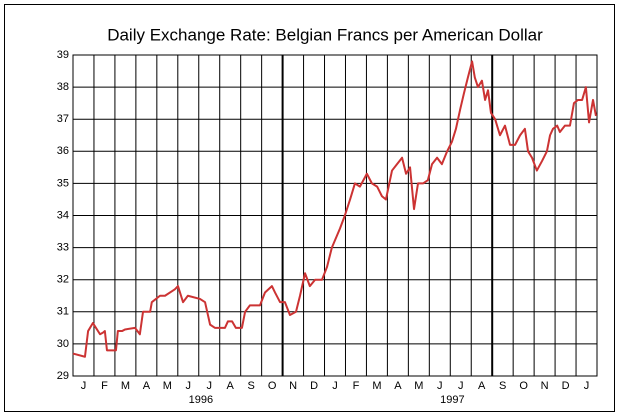  Describe the element at coordinates (63, 87) in the screenshot. I see `y-tick-label: 38` at that location.